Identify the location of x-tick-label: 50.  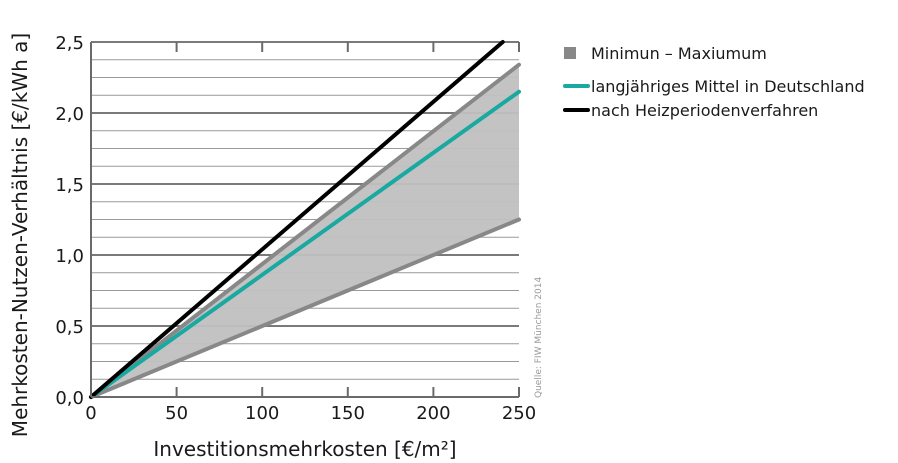
(176, 413).